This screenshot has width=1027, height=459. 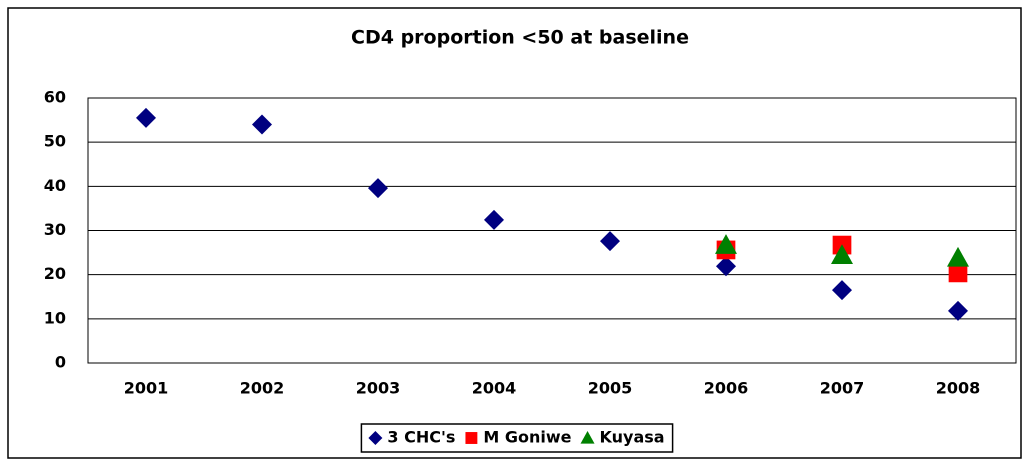 What do you see at coordinates (632, 437) in the screenshot?
I see `legend-label: Kuyasa` at bounding box center [632, 437].